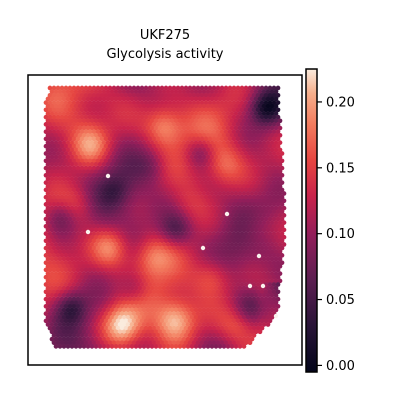 The image size is (400, 400). I want to click on colorbar-tick-label: 0.10, so click(340, 234).